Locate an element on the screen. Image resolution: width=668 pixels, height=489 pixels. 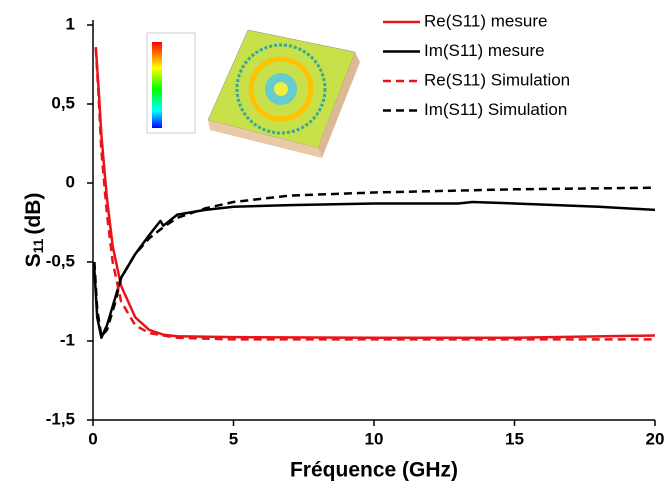
y-label-symbol: S is located at coordinates (33, 260).